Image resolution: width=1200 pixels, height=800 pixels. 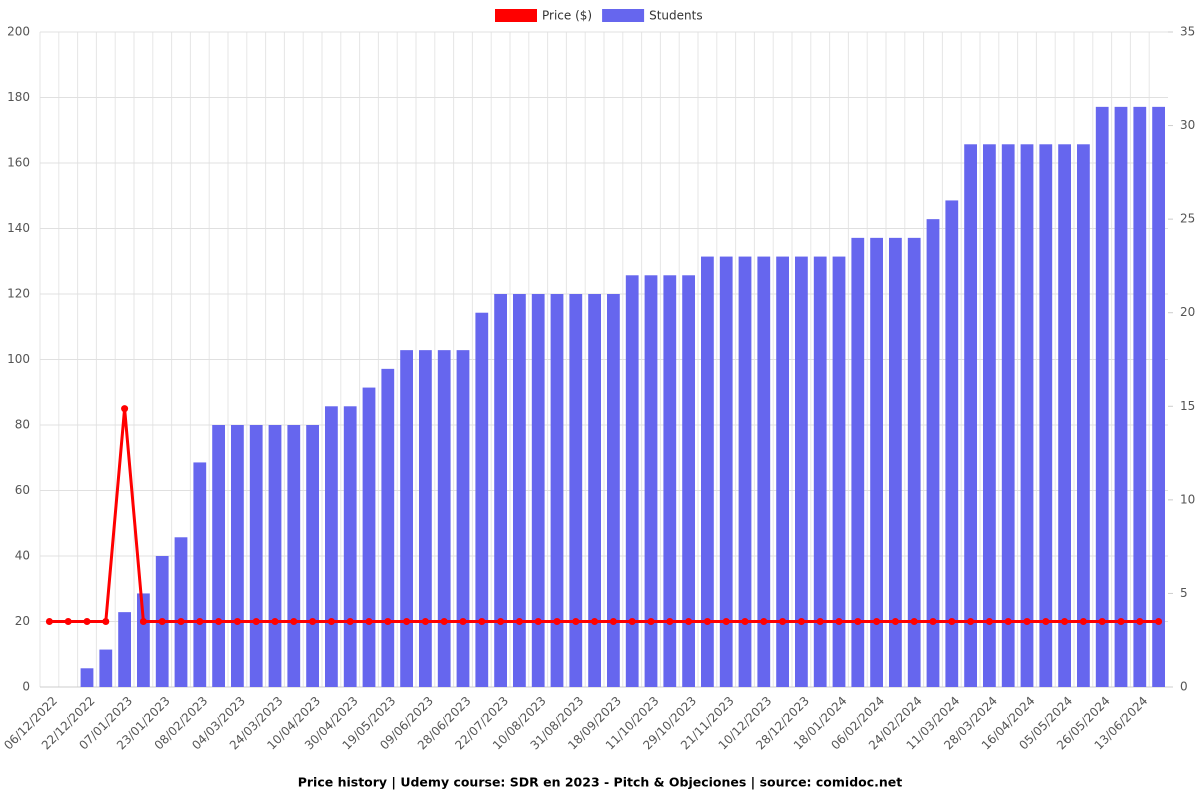 I want to click on y-tick-label: 160, so click(x=18, y=163).